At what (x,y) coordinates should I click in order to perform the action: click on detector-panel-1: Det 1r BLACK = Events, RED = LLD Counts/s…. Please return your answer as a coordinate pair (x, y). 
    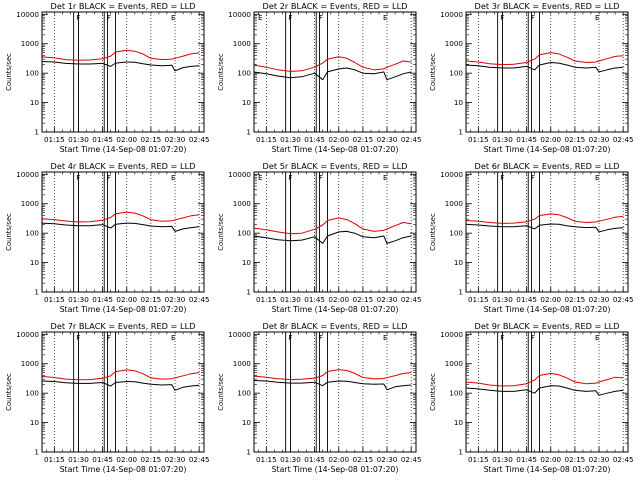
    Looking at the image, I should click on (107, 77).